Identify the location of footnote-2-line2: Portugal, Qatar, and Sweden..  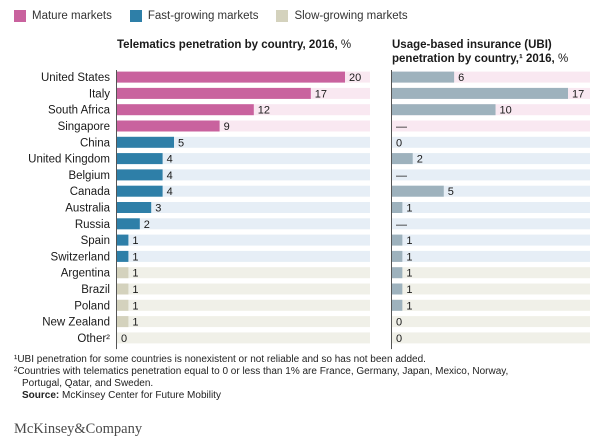
(88, 383).